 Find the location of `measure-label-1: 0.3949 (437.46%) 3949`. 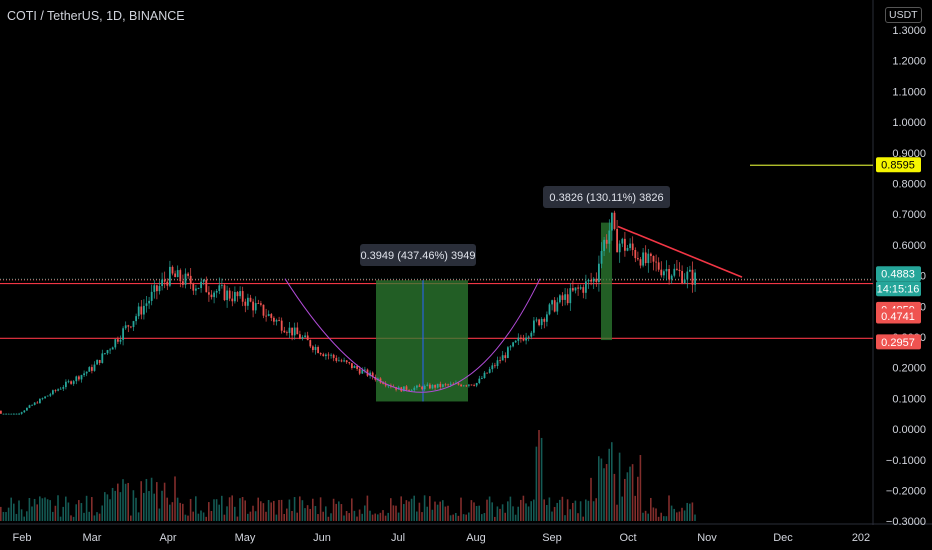

measure-label-1: 0.3949 (437.46%) 3949 is located at coordinates (418, 256).